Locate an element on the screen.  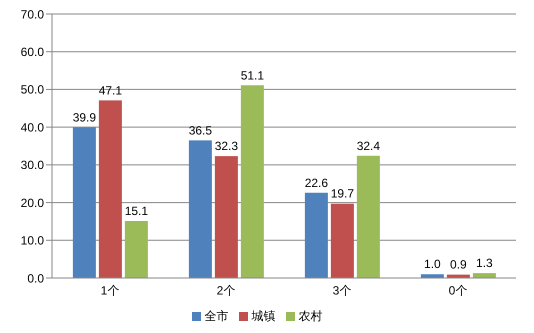
y-tick-label: 40.0 is located at coordinates (32, 127).